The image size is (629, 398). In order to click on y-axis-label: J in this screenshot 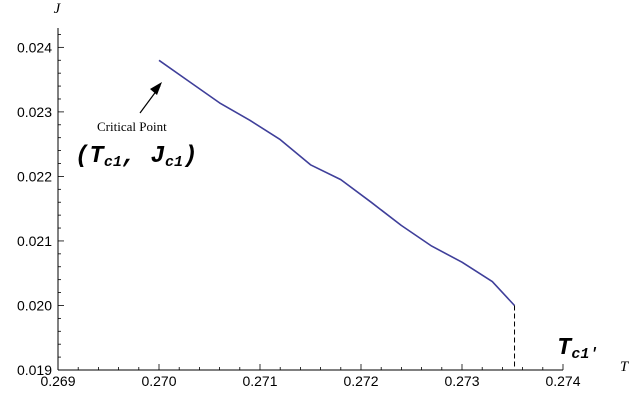, I will do `click(58, 9)`.